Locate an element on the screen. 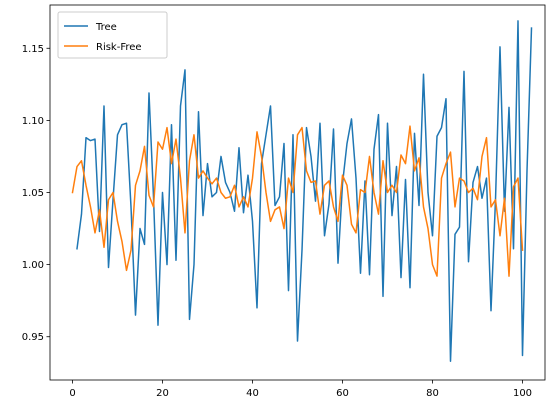 The width and height of the screenshot is (556, 417). x-tick-label: 20 is located at coordinates (162, 393).